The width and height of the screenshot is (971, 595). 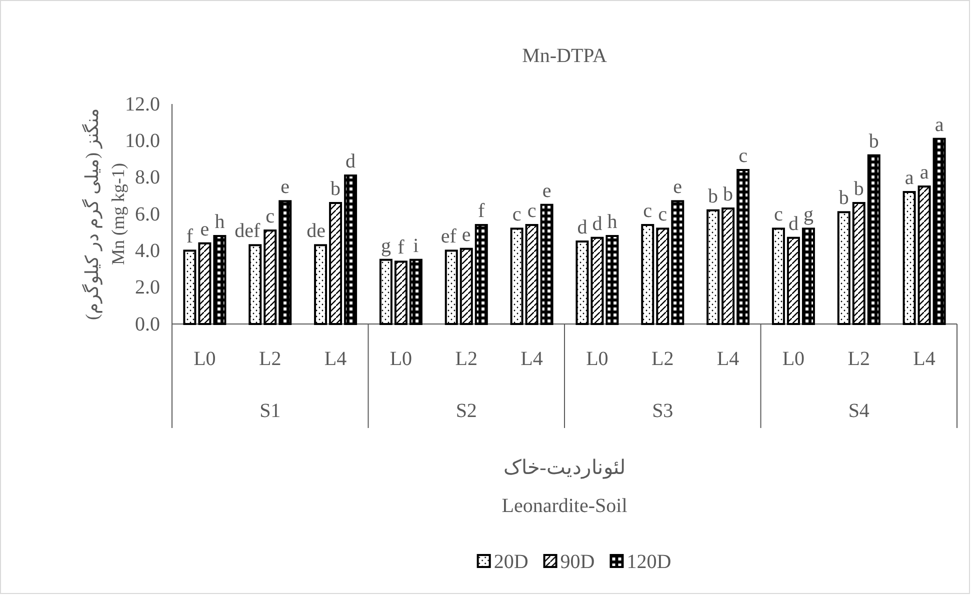 I want to click on data-label: de, so click(x=316, y=231).